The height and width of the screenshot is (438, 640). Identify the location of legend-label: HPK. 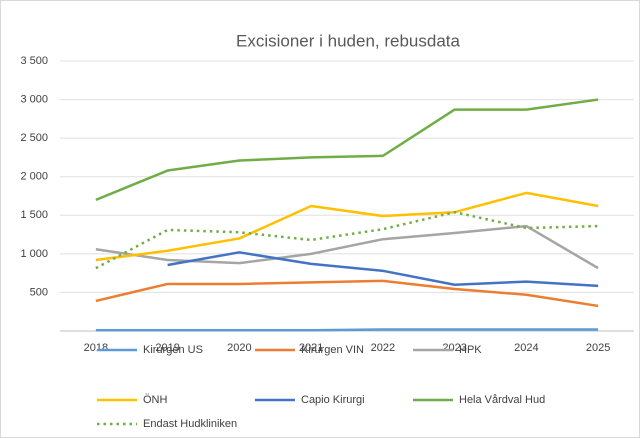
(470, 350).